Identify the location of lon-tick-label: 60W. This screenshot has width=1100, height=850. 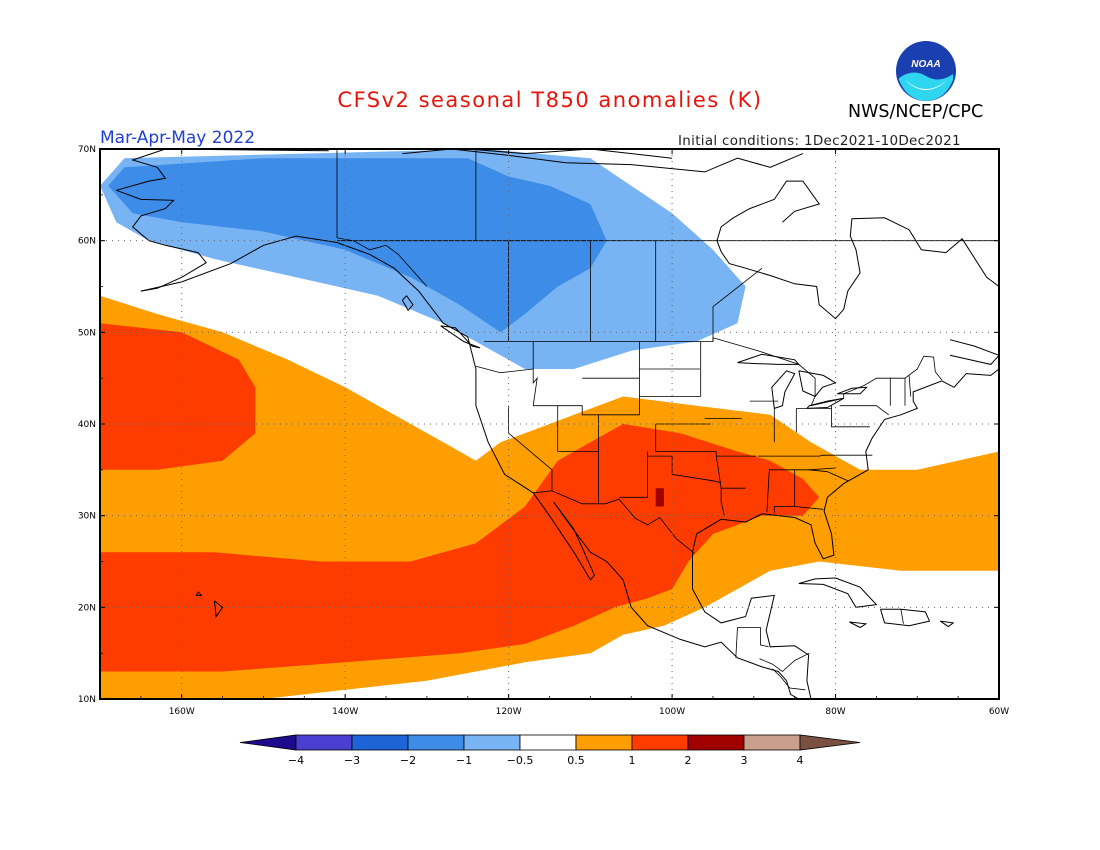
(999, 712).